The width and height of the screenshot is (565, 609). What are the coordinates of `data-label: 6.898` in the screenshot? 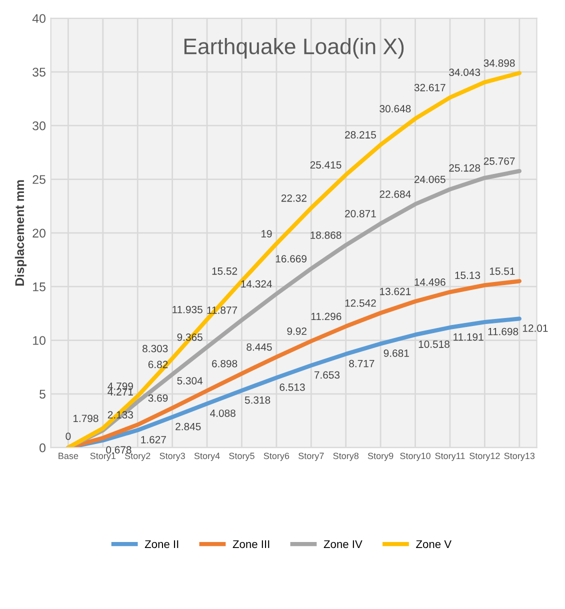 It's located at (225, 364).